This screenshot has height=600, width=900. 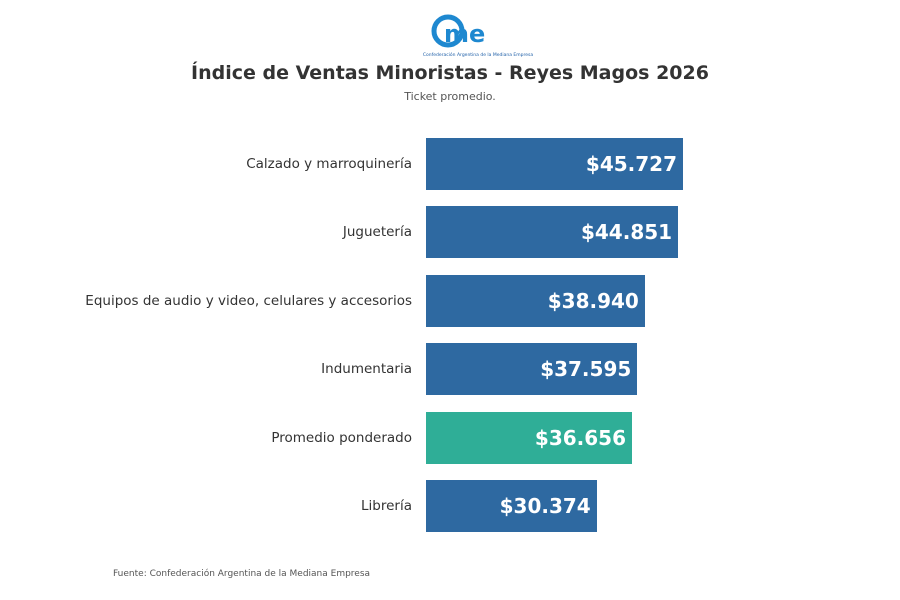 I want to click on svg-text: me, so click(x=464, y=34).